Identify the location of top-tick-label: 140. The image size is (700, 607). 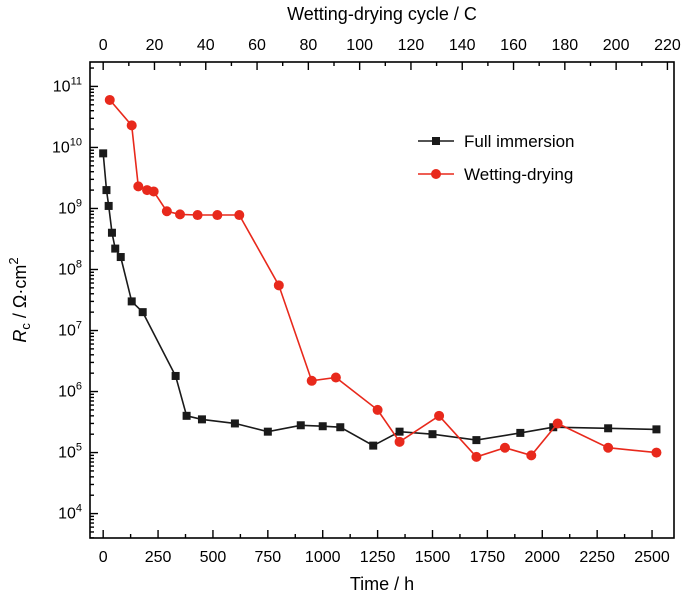
(462, 45).